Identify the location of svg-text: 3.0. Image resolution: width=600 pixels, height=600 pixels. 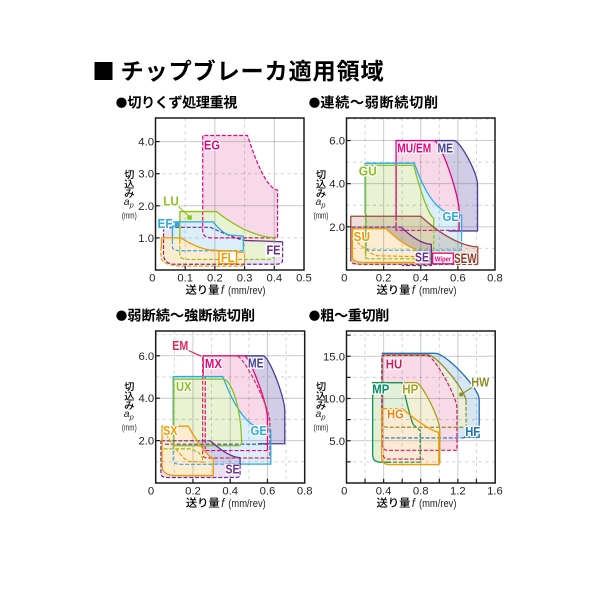
(146, 175).